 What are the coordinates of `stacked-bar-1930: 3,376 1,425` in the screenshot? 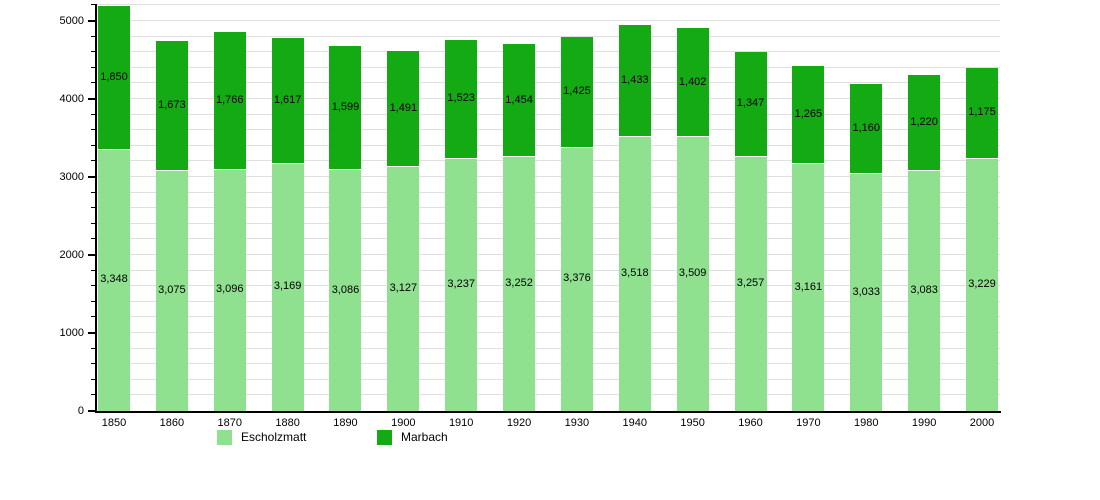 It's located at (576, 223).